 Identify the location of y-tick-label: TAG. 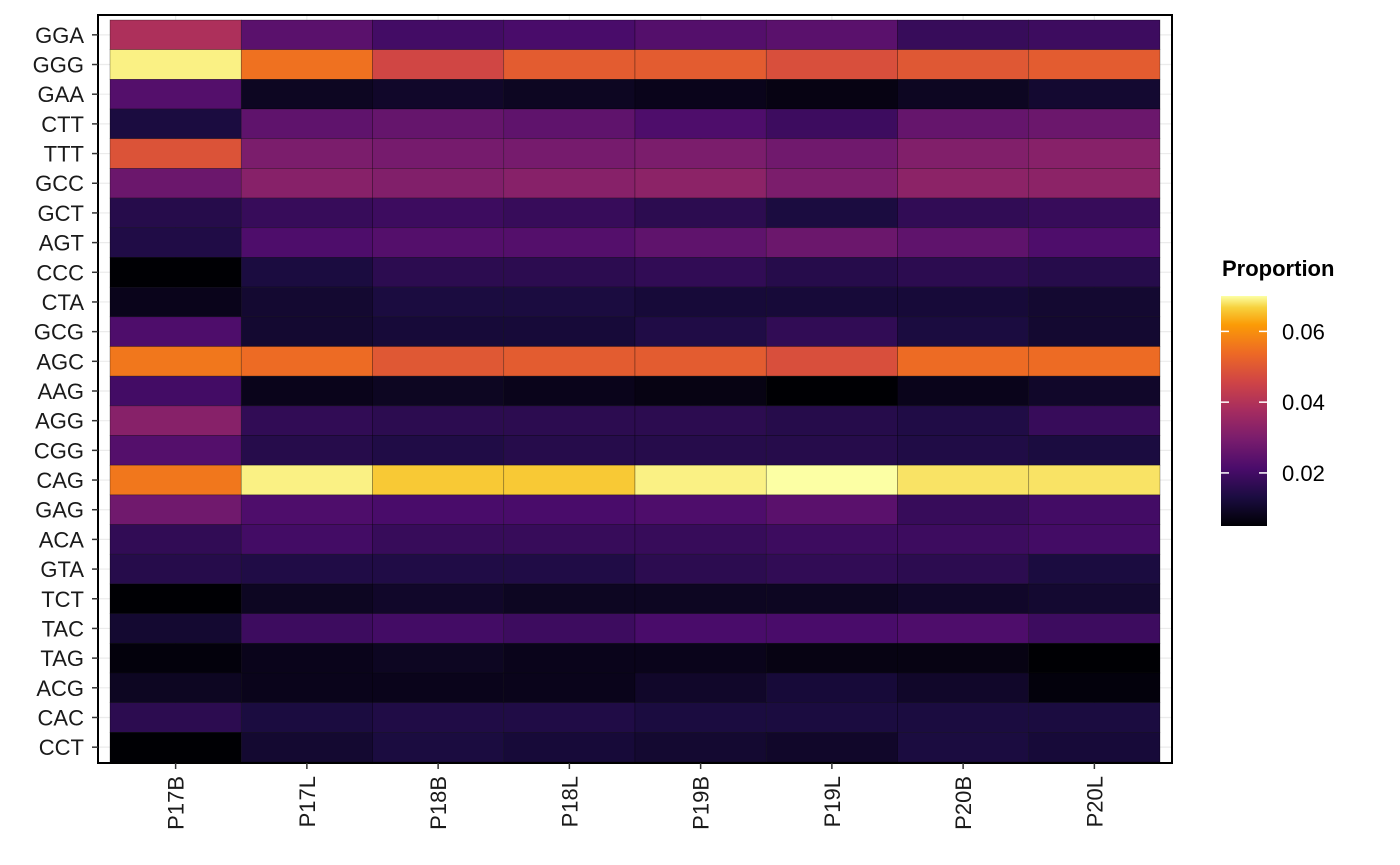
(62, 658).